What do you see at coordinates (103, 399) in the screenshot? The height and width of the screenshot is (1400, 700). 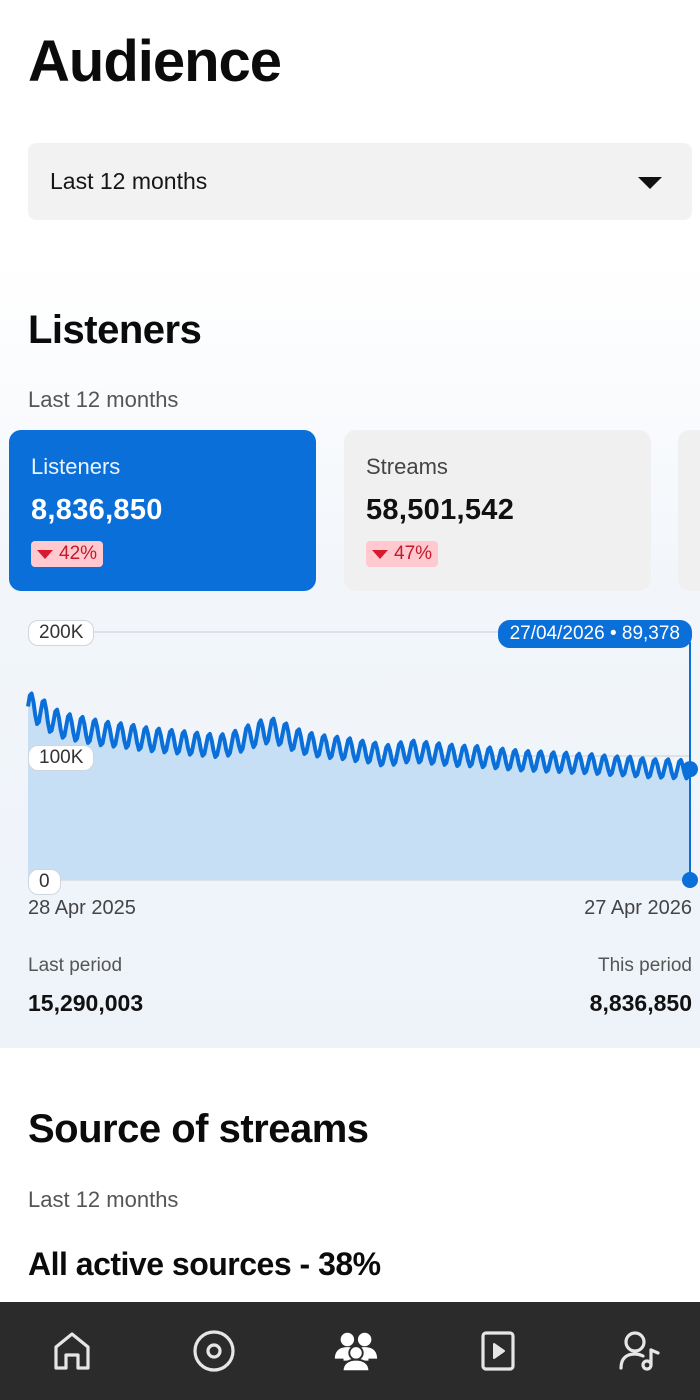 I see `listeners-subtitle: Last 12 months` at bounding box center [103, 399].